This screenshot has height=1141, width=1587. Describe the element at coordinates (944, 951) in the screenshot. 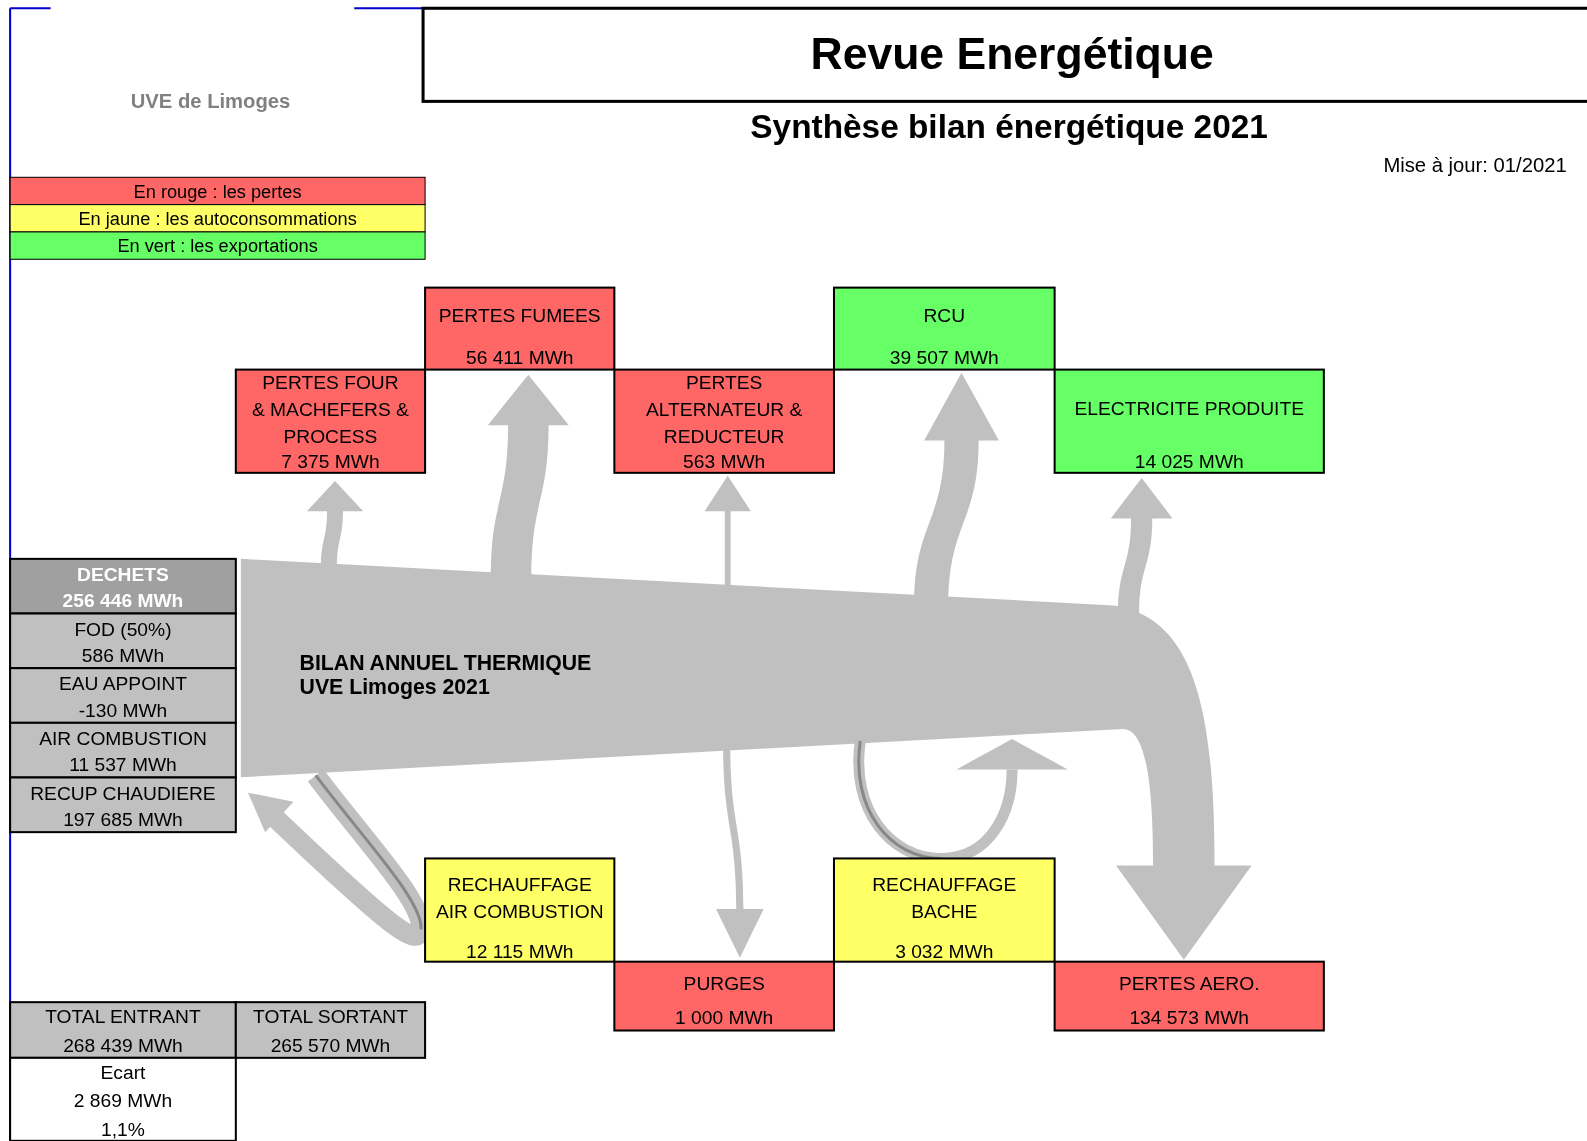

I see `data-label: 3 032 MWh` at that location.